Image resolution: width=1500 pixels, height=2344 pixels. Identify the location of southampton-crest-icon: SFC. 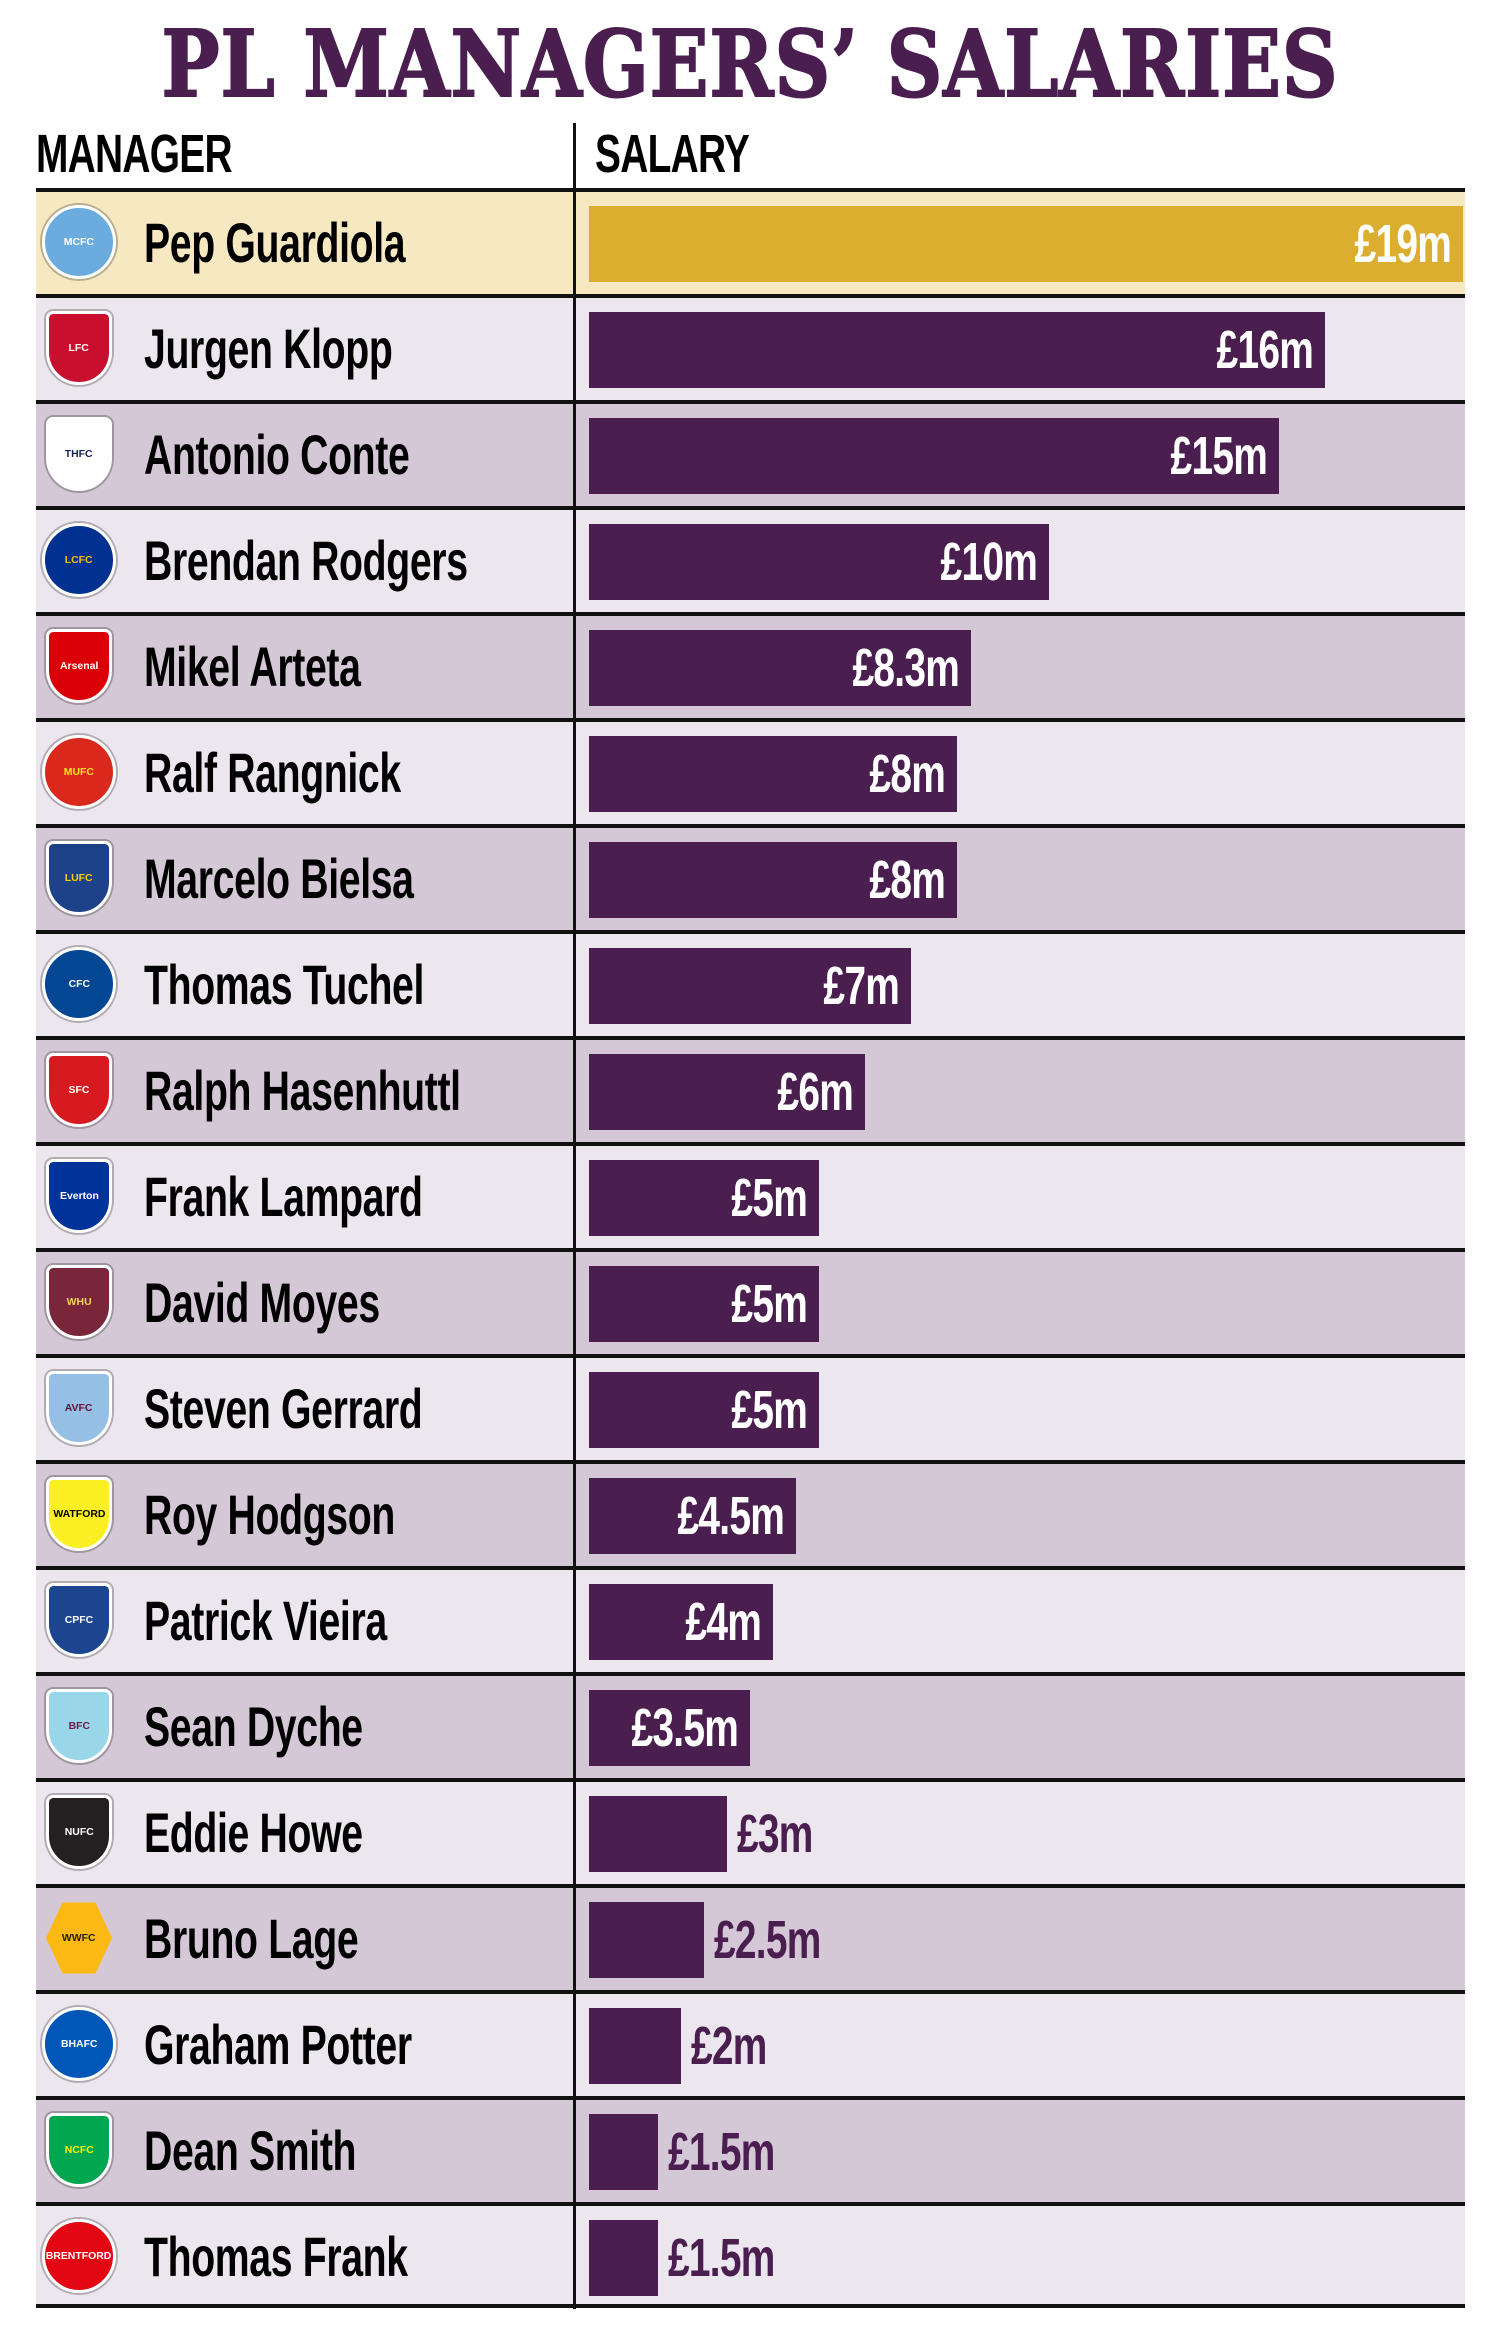
(79, 1090).